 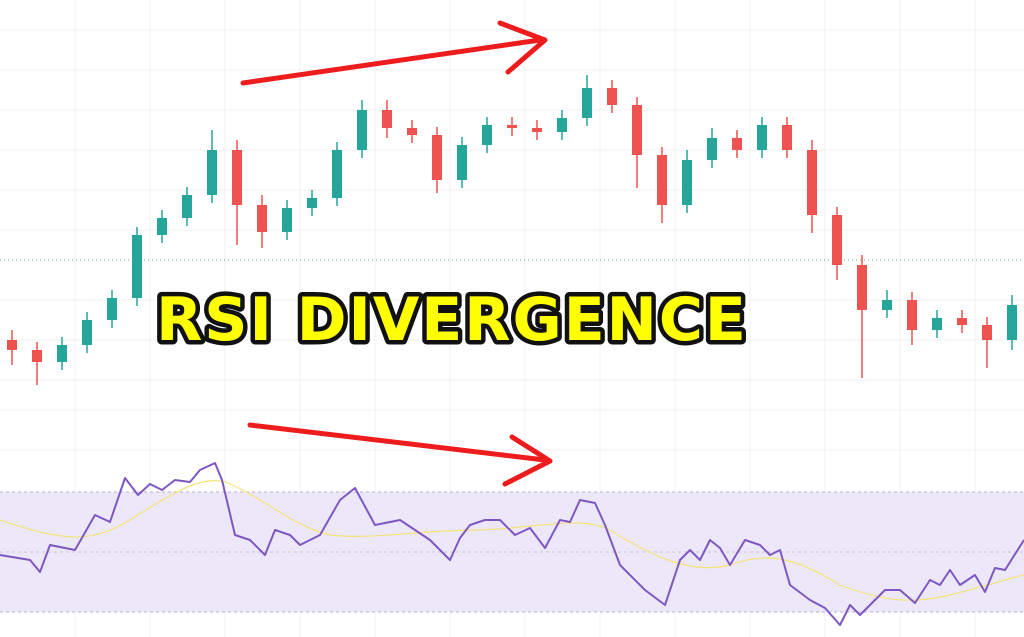 I want to click on arrow-rsi, so click(x=400, y=454).